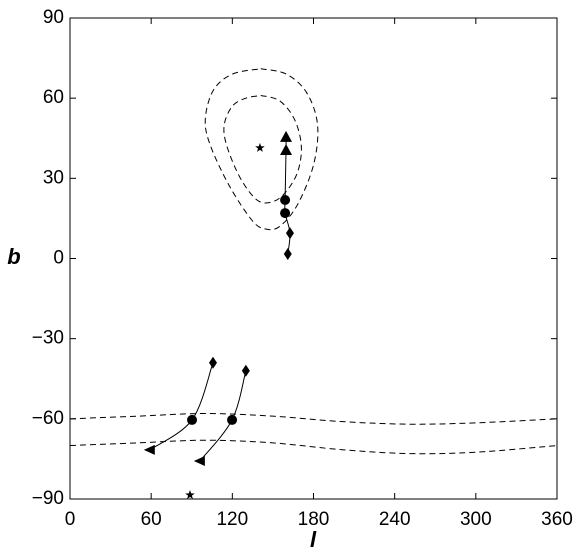  What do you see at coordinates (232, 519) in the screenshot?
I see `x-tick-label: 120` at bounding box center [232, 519].